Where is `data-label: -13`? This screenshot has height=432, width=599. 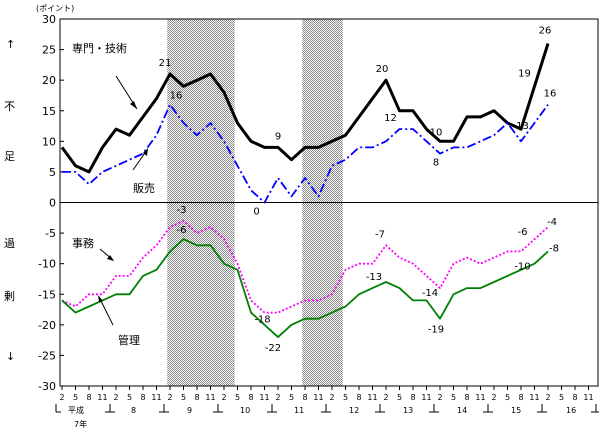 data-label: -13 is located at coordinates (374, 277).